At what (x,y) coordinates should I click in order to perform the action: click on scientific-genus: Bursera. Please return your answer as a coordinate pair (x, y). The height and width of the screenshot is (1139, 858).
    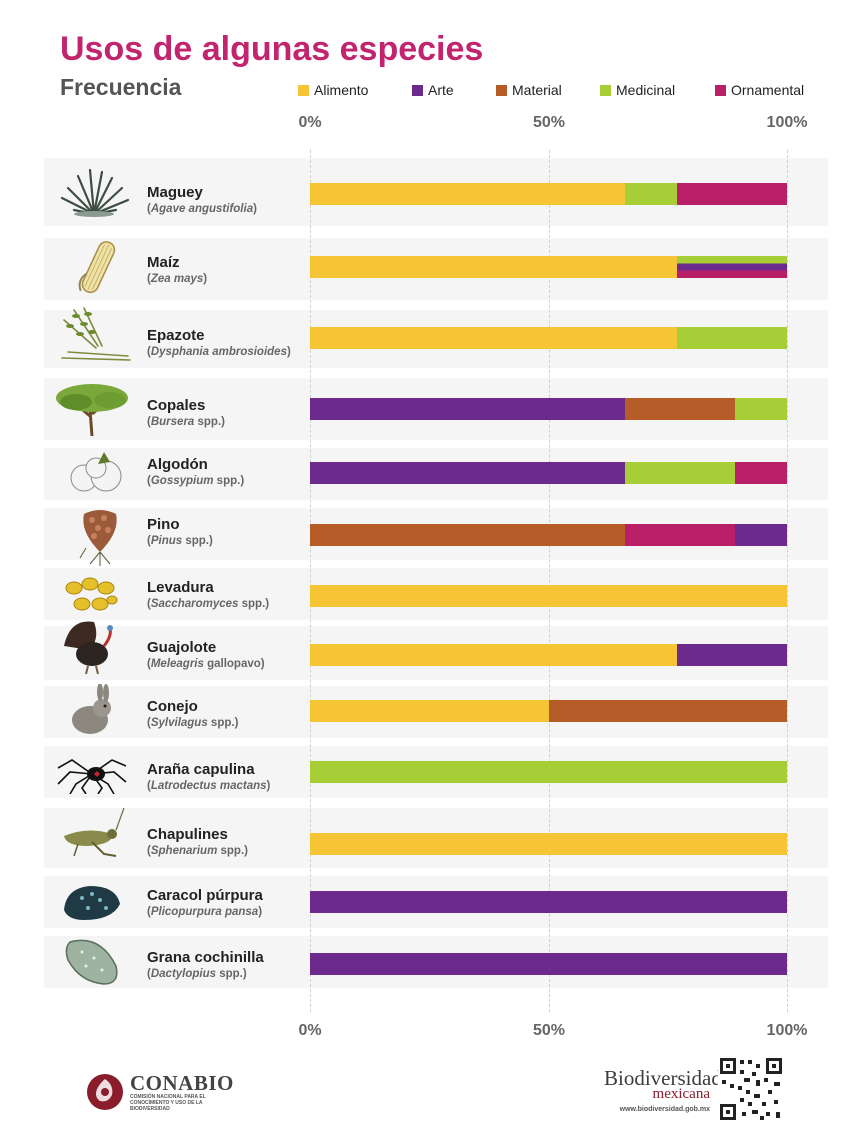
    Looking at the image, I should click on (172, 422).